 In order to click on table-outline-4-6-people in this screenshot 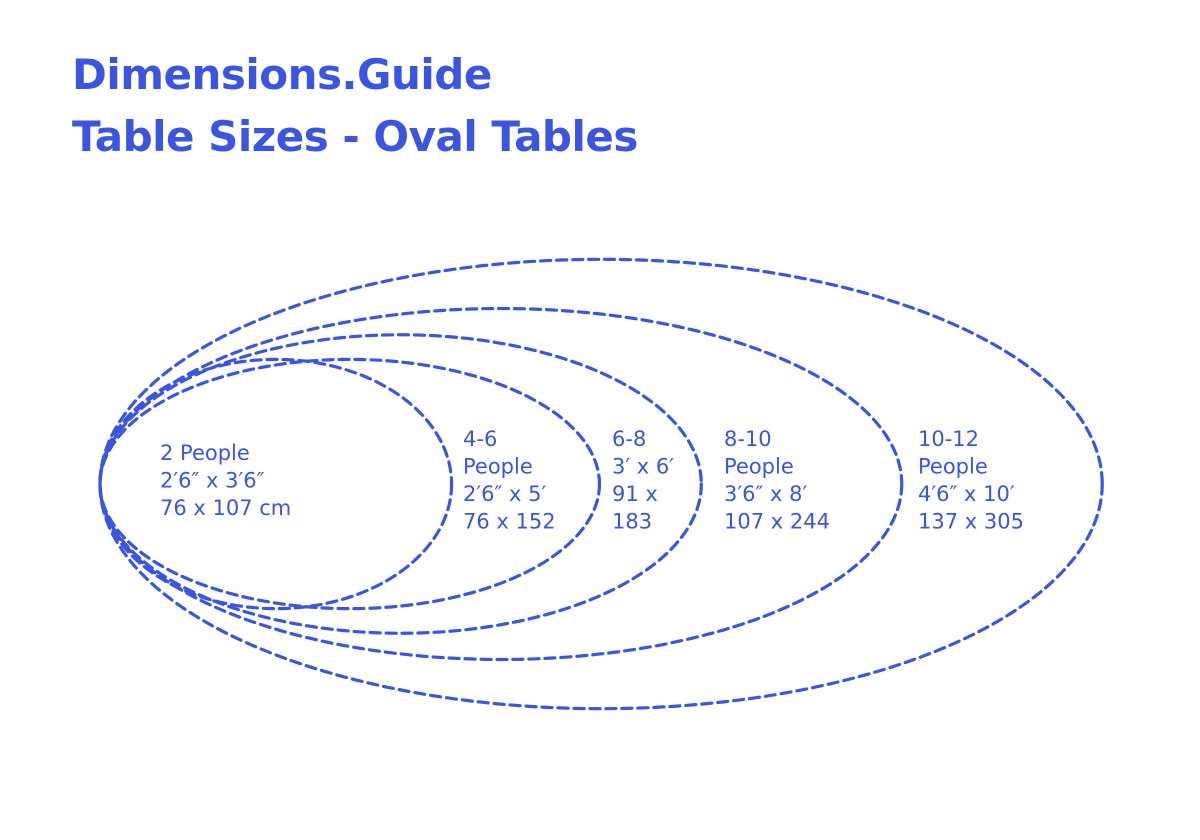, I will do `click(350, 484)`.